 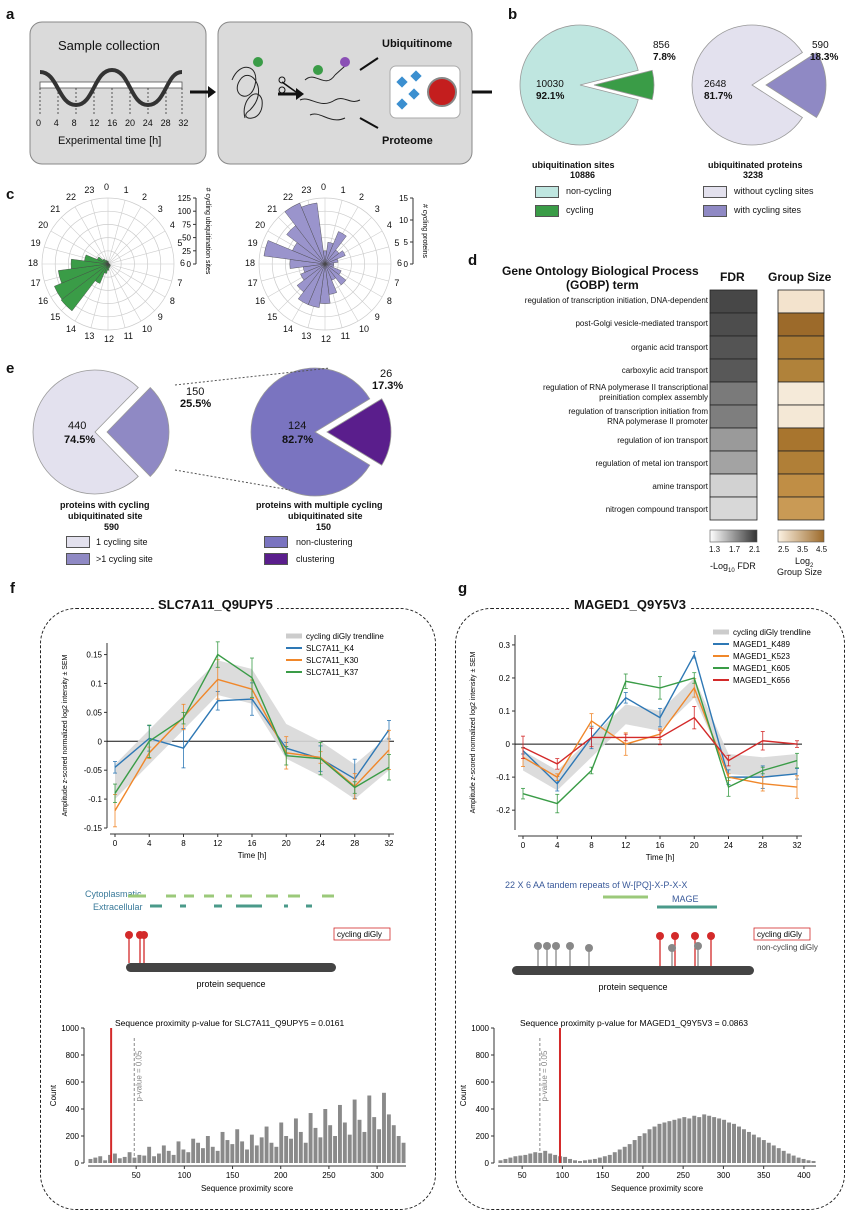 What do you see at coordinates (782, 934) in the screenshot?
I see `g-cycling-tag-box` at bounding box center [782, 934].